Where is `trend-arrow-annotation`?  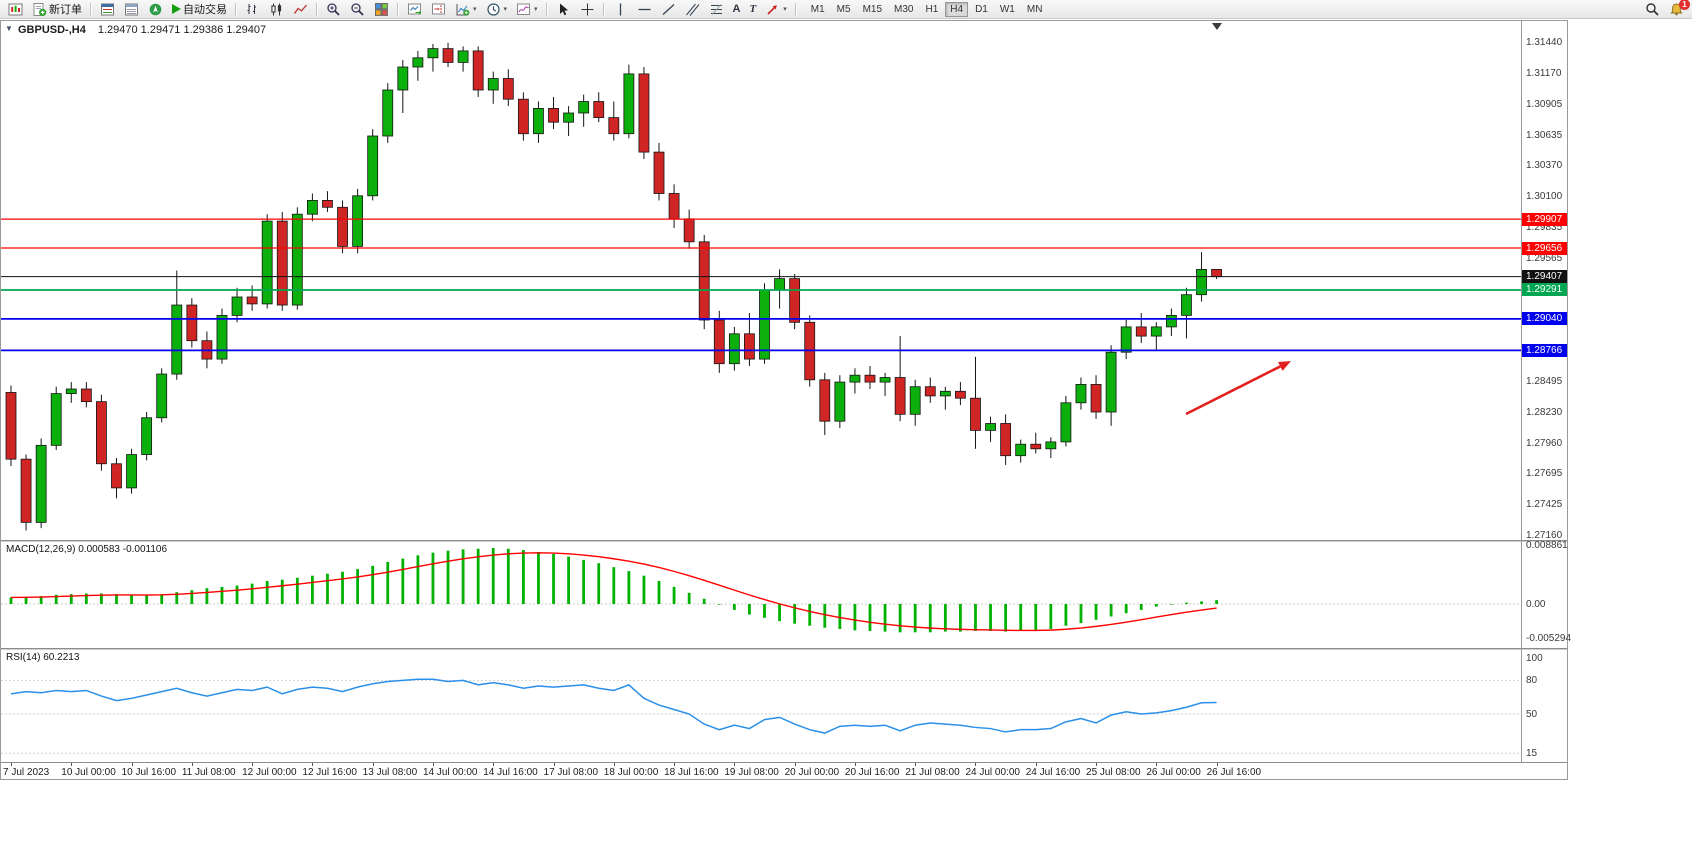 trend-arrow-annotation is located at coordinates (1238, 388).